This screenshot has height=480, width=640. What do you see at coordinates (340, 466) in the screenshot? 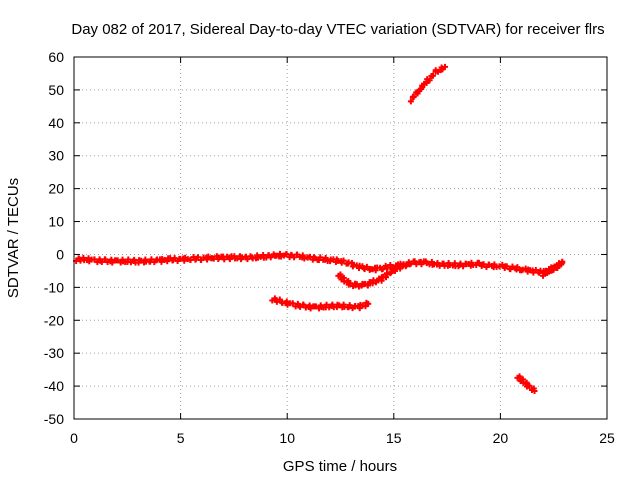
I see `x-axis-label: GPS time / hours` at bounding box center [340, 466].